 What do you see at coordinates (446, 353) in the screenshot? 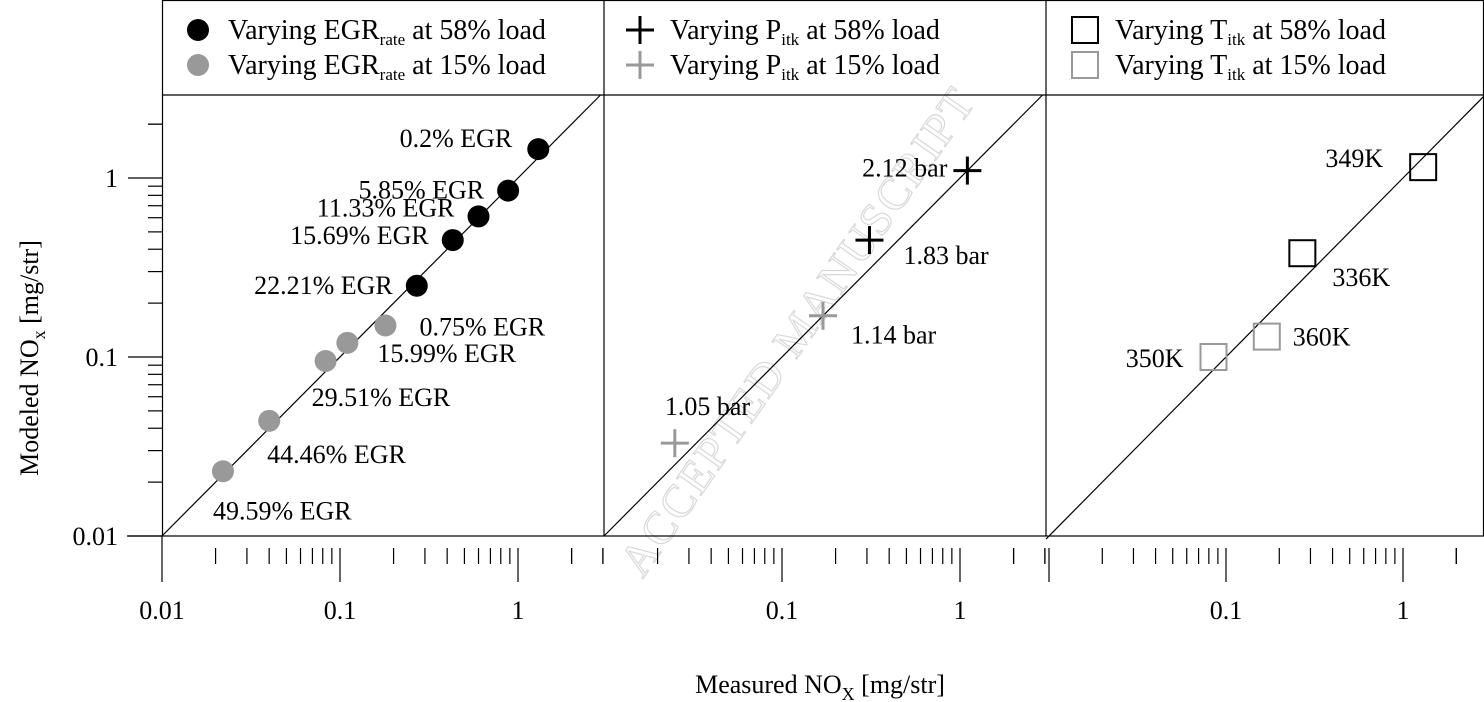
I see `data-label: 15.99% EGR` at bounding box center [446, 353].